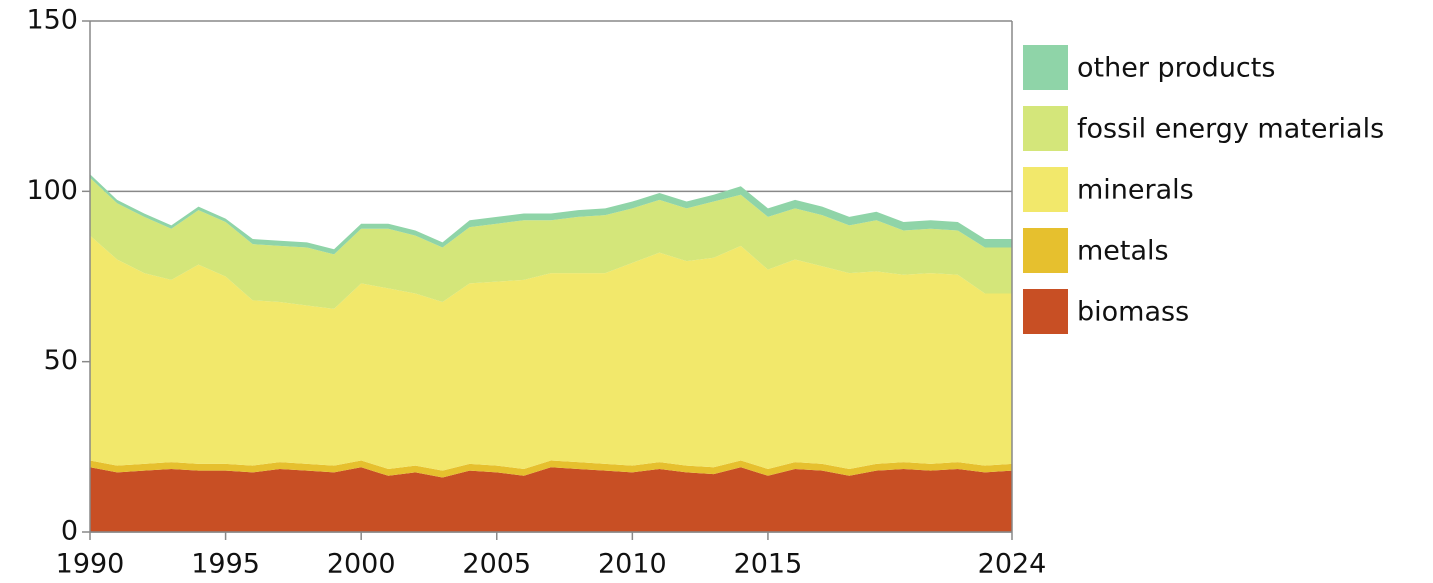 Image resolution: width=1433 pixels, height=583 pixels. What do you see at coordinates (52, 20) in the screenshot?
I see `y-tick-label: 150` at bounding box center [52, 20].